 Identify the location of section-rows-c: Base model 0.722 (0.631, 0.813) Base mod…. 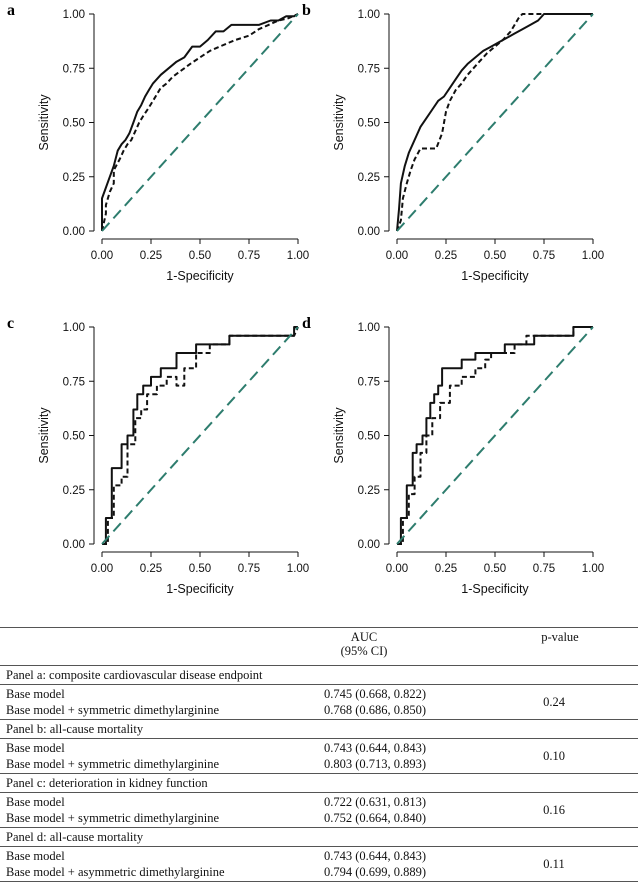
(319, 810).